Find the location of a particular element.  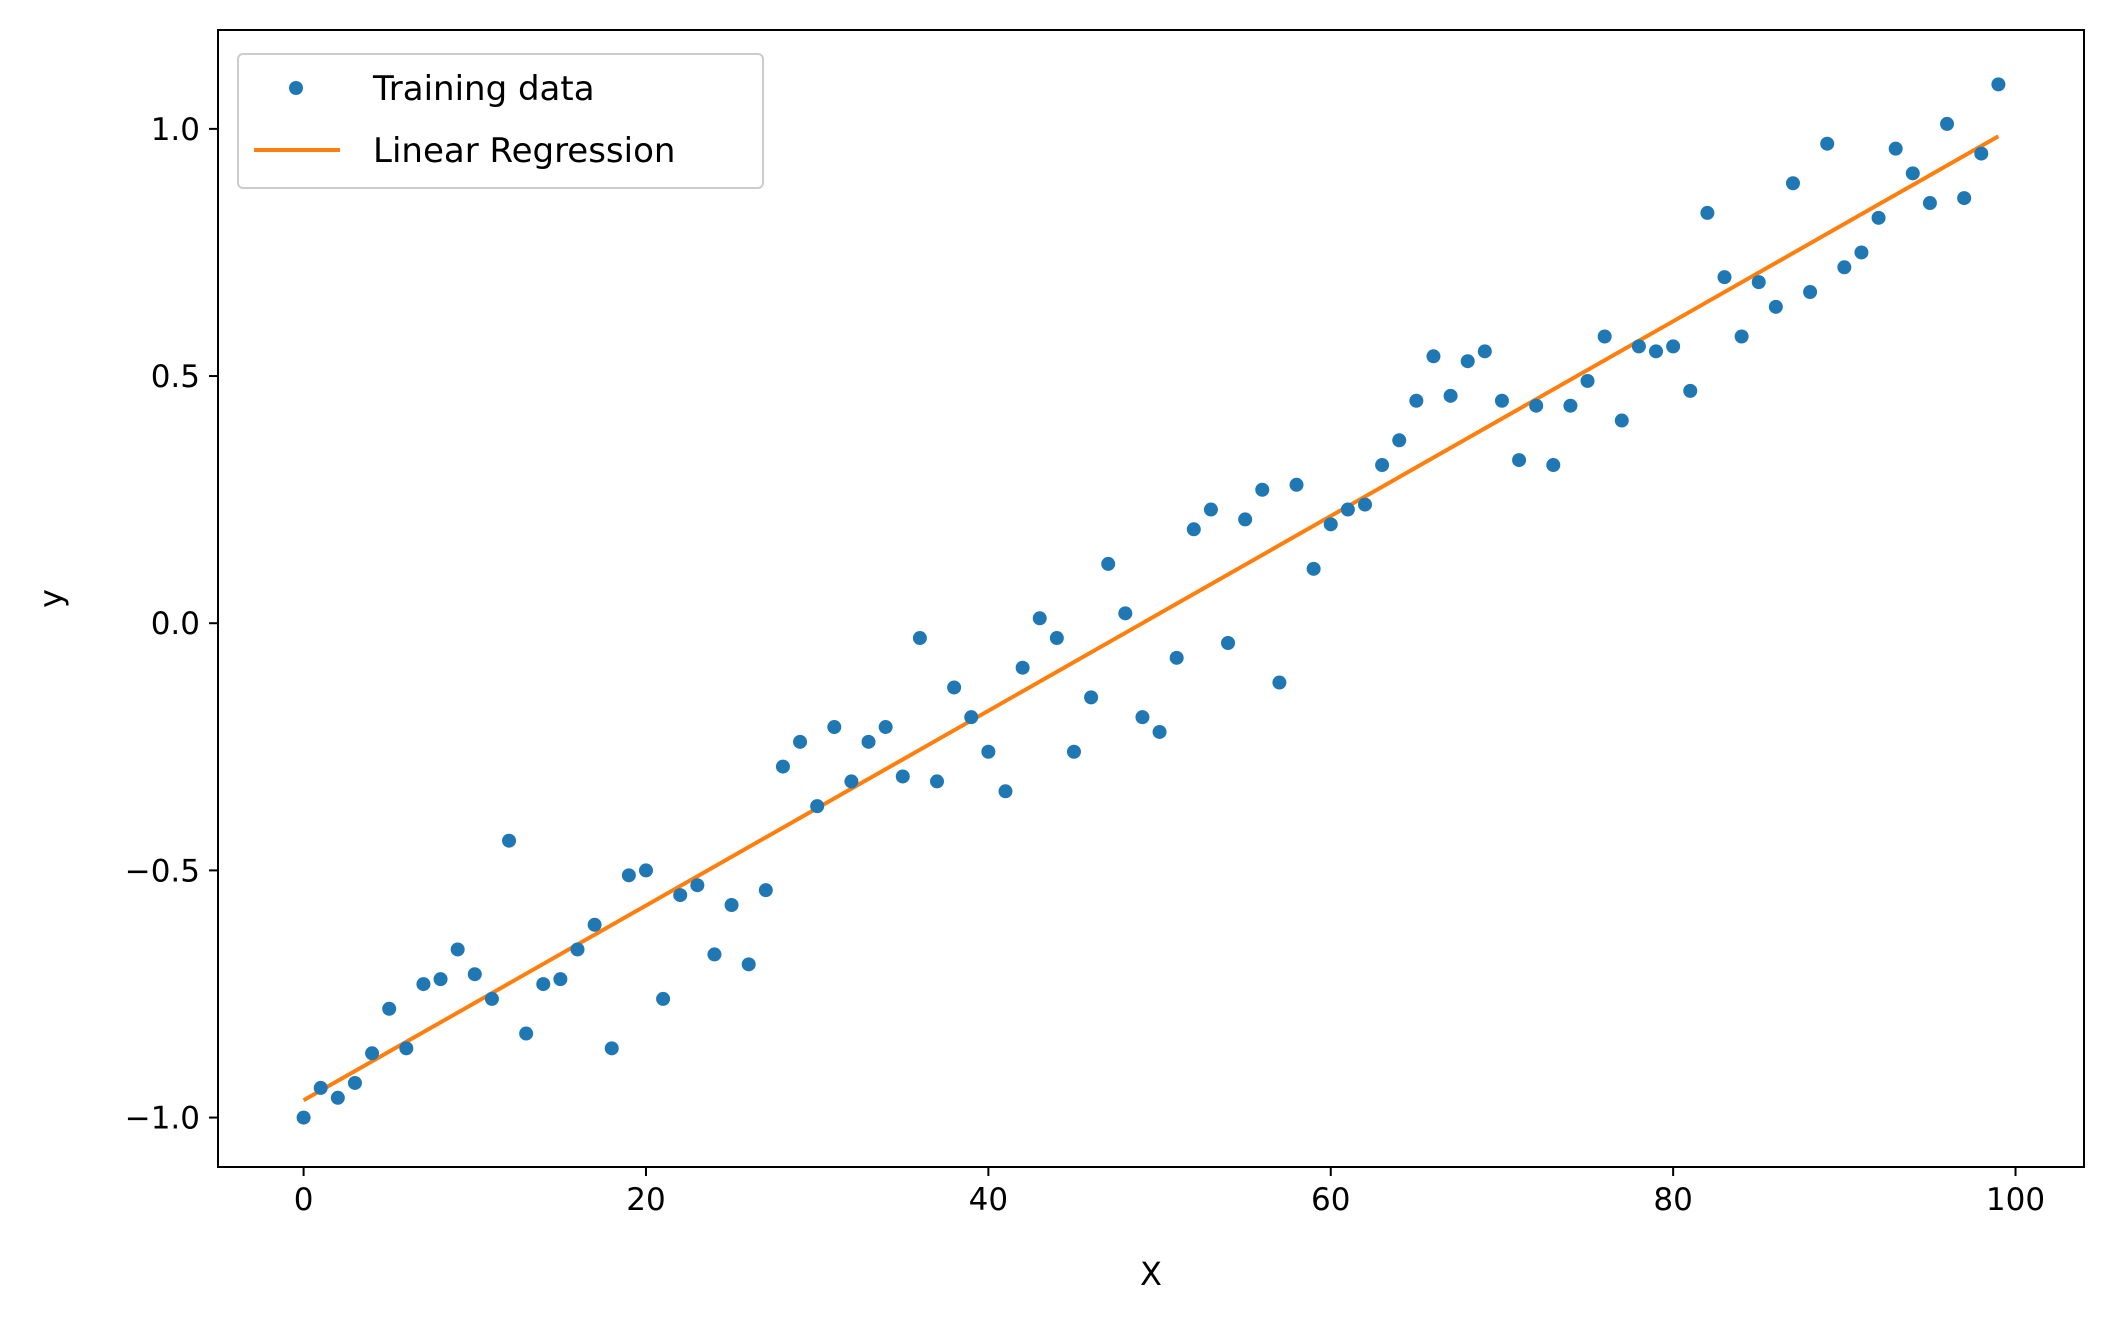

x-axis-label: X is located at coordinates (1151, 1274).